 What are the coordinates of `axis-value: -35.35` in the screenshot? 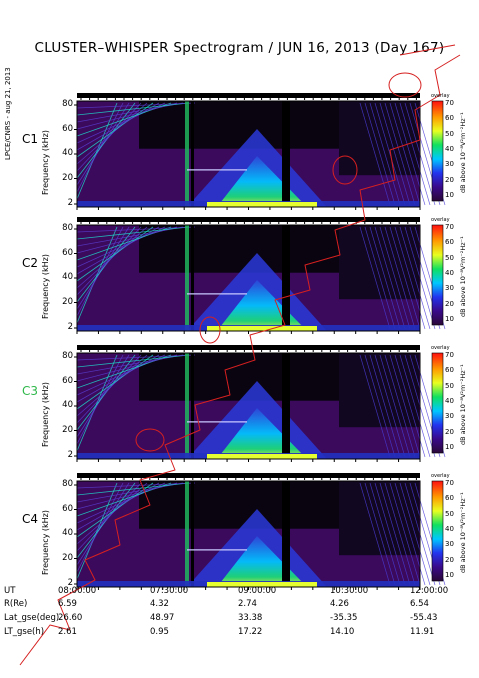 It's located at (344, 618).